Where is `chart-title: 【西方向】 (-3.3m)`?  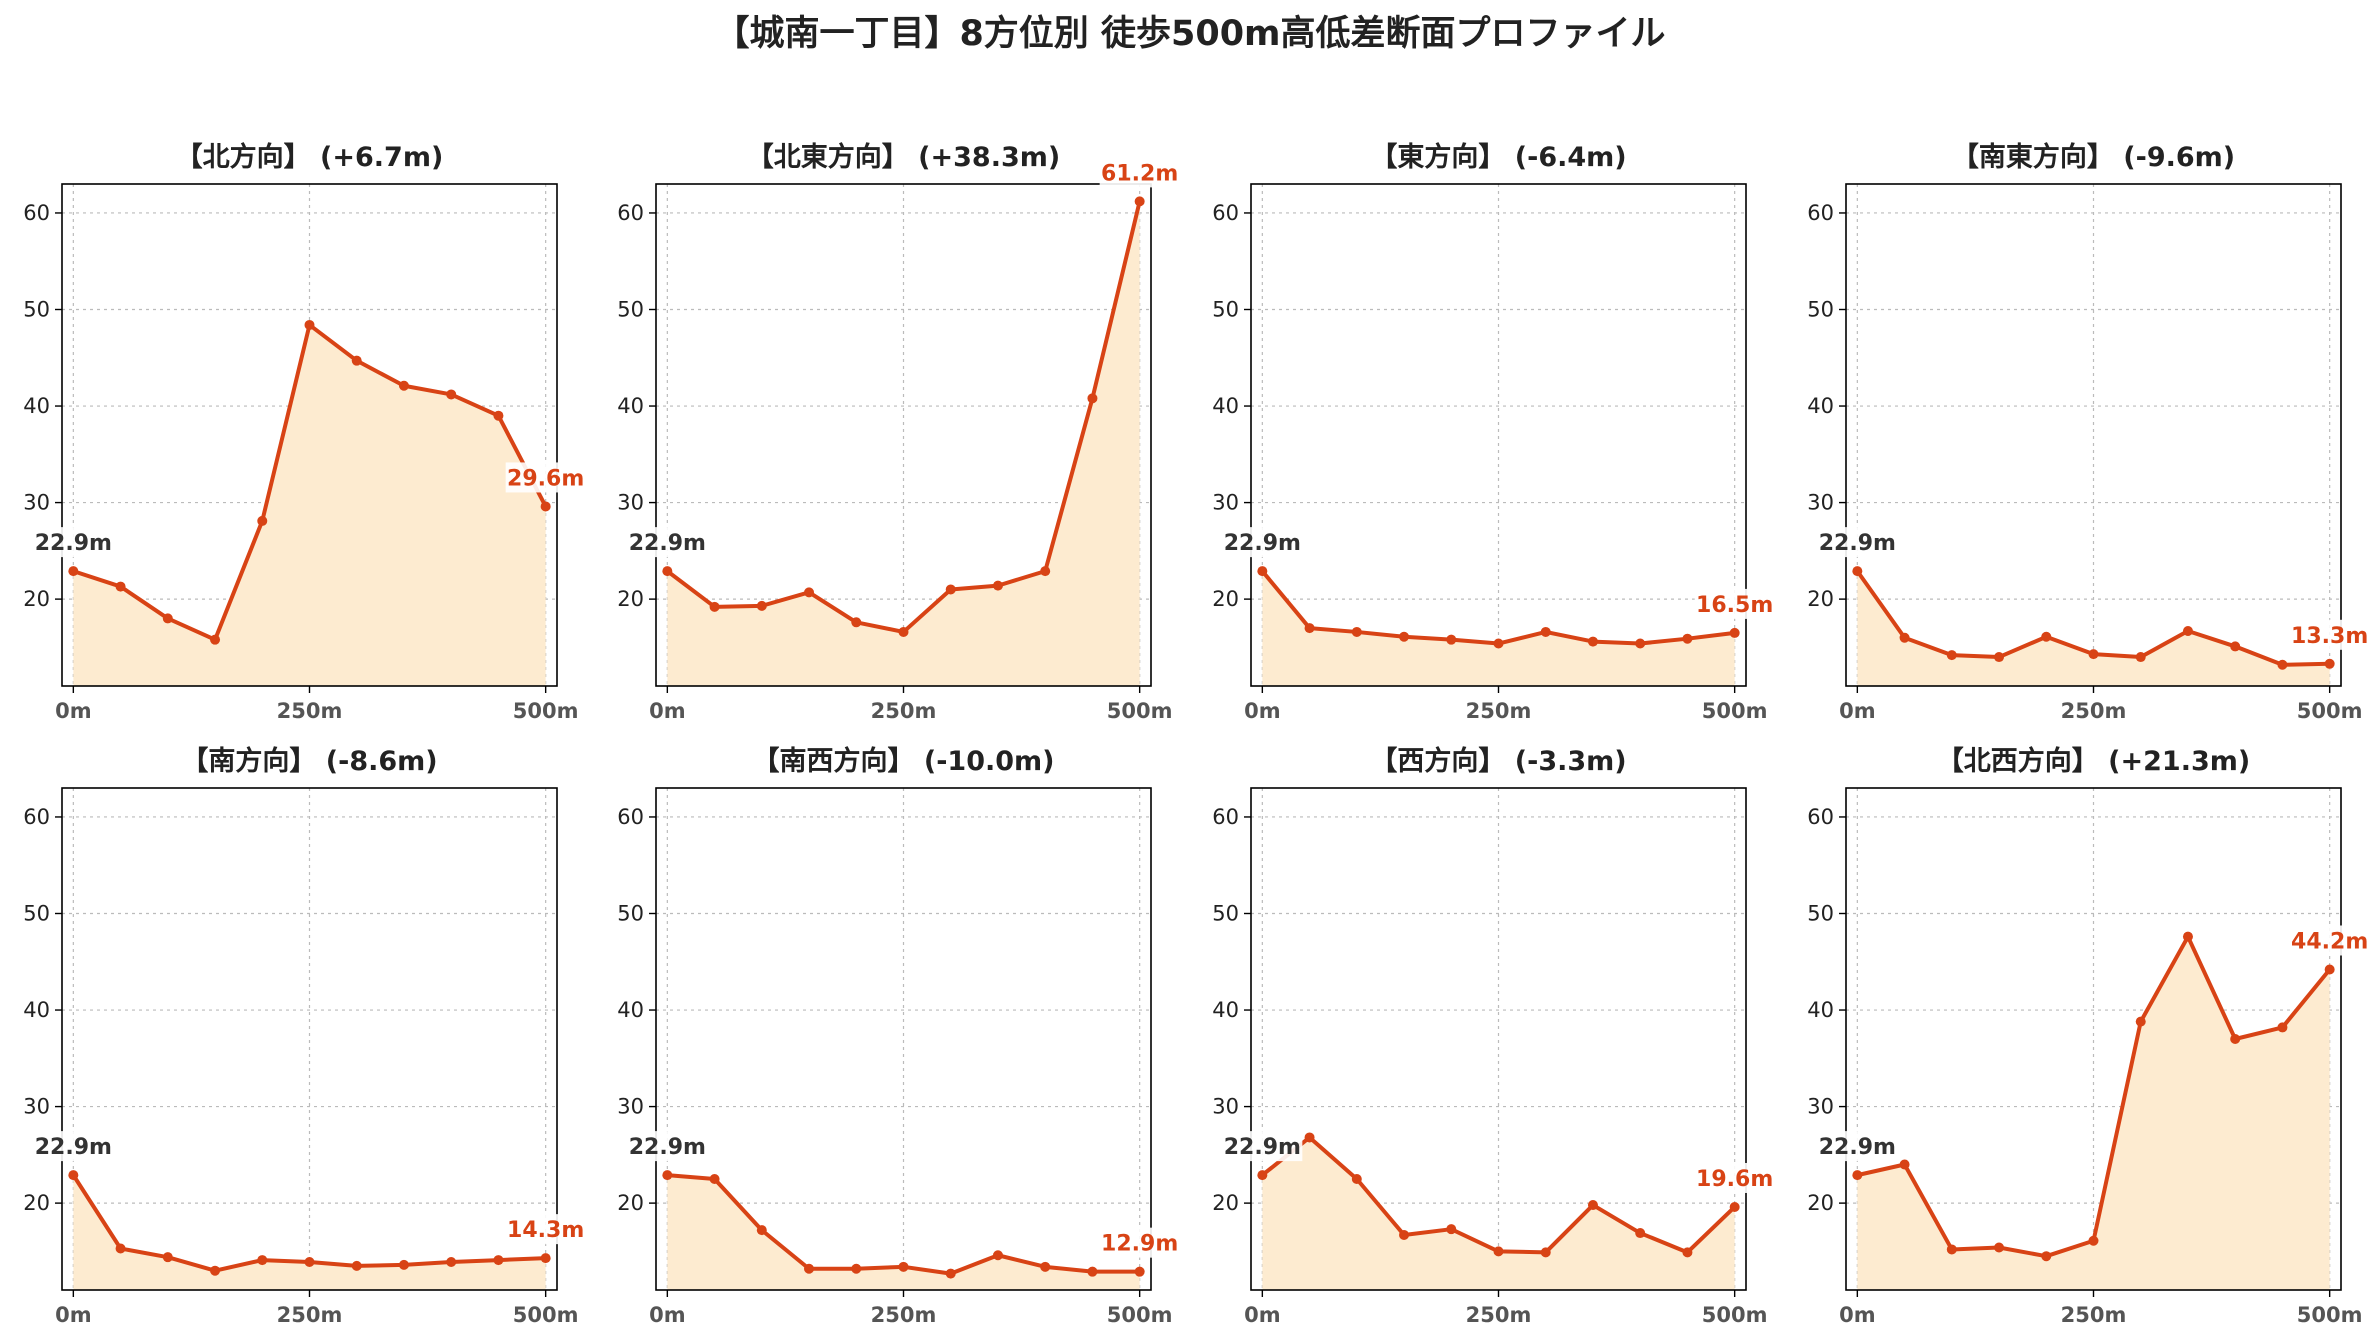 chart-title: 【西方向】 (-3.3m) is located at coordinates (1498, 761).